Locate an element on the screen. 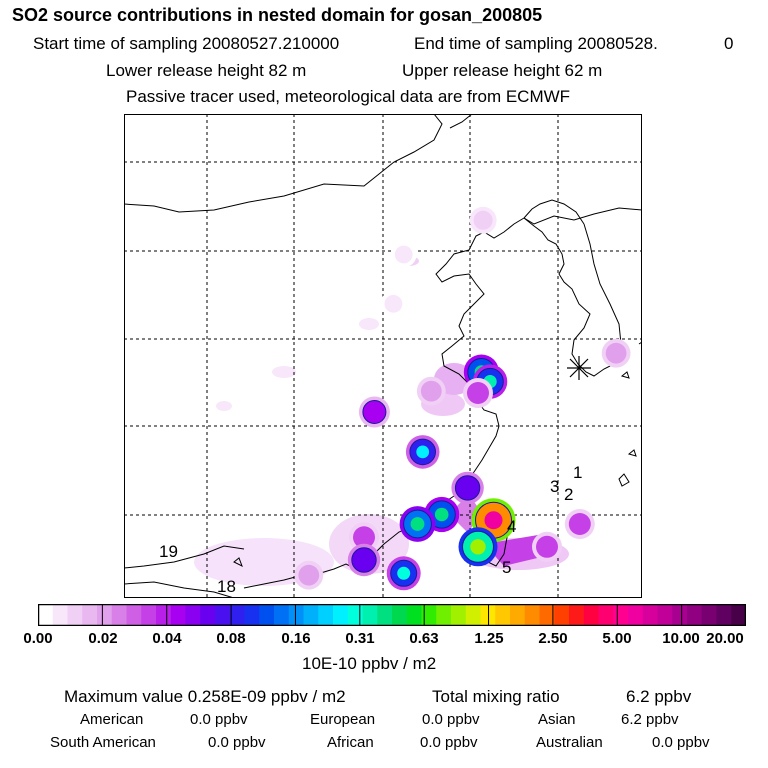 This screenshot has height=768, width=768. region-name: African is located at coordinates (350, 742).